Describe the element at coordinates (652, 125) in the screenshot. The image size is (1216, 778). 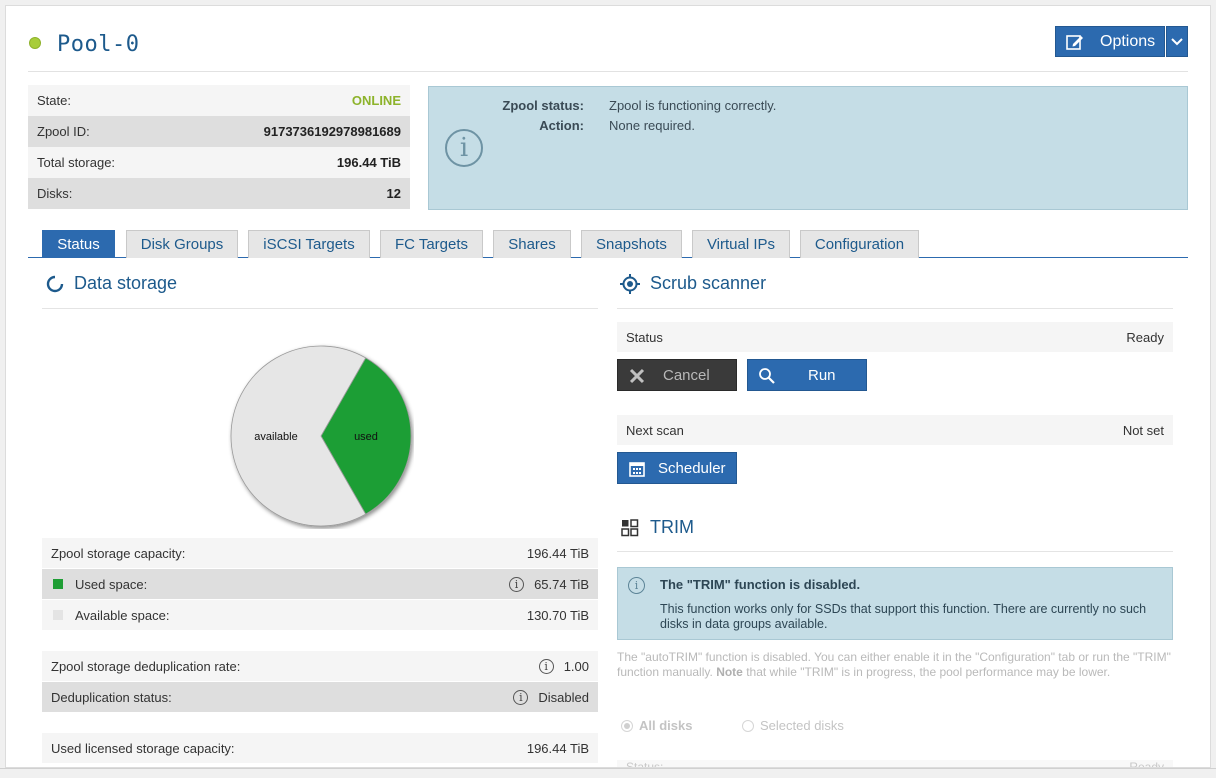
I see `action-value: None required.` at that location.